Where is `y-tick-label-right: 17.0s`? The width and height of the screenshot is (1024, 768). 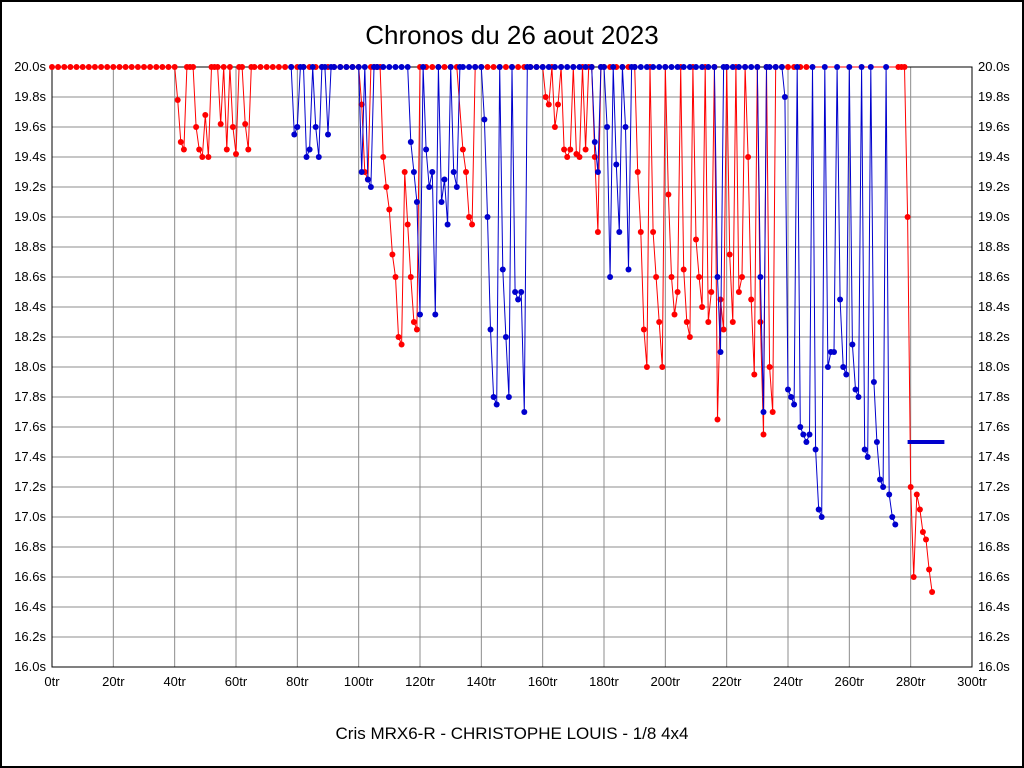 y-tick-label-right: 17.0s is located at coordinates (994, 516).